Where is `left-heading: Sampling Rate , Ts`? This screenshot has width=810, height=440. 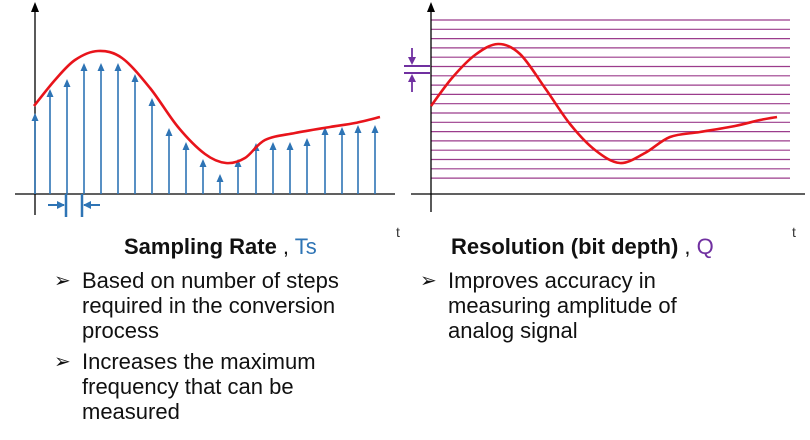 left-heading: Sampling Rate , Ts is located at coordinates (220, 246).